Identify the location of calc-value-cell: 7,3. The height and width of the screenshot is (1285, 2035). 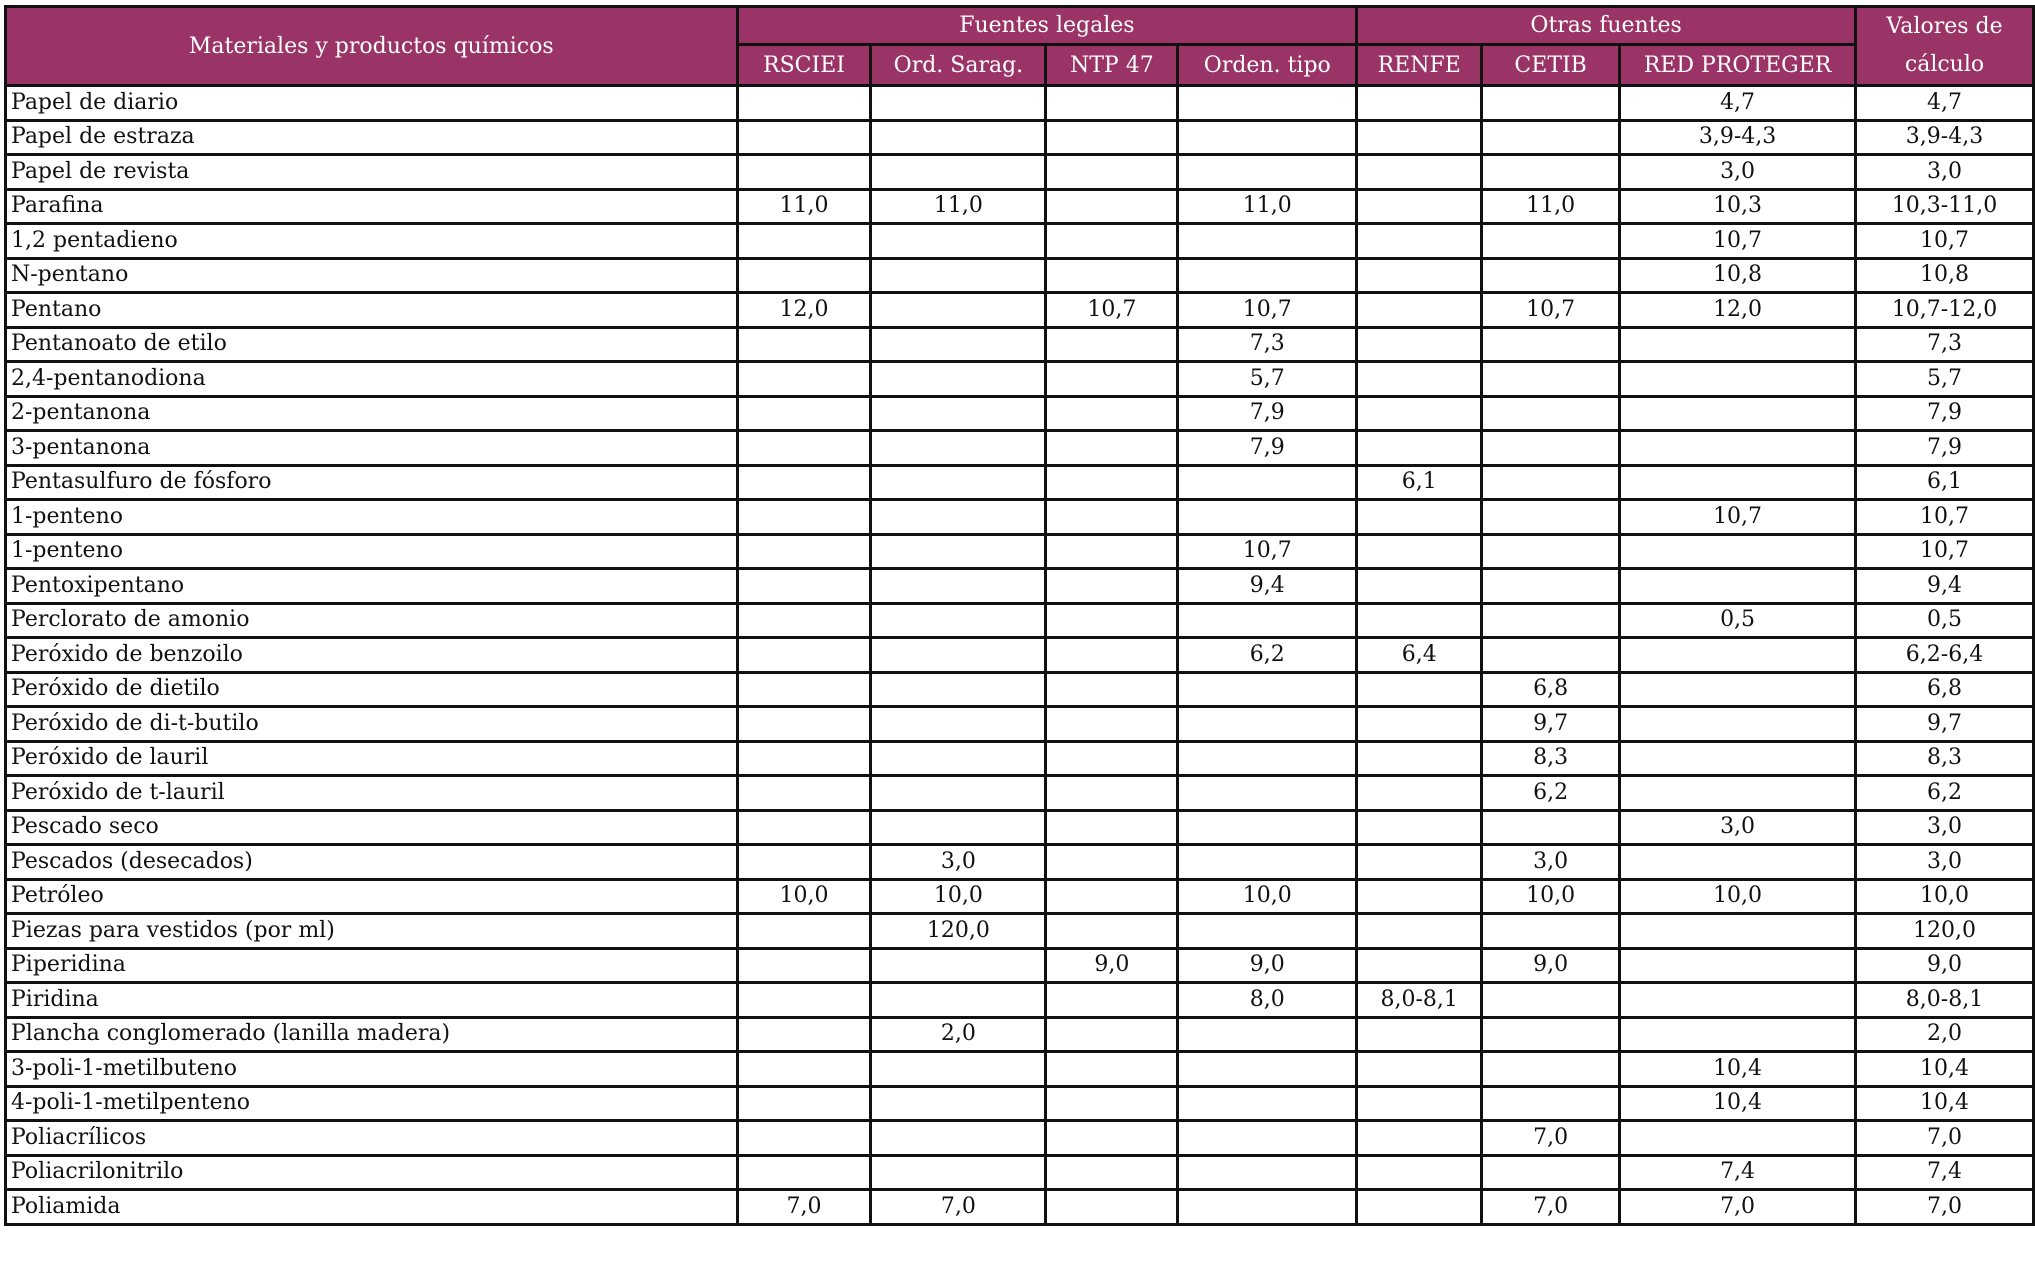
(1944, 344).